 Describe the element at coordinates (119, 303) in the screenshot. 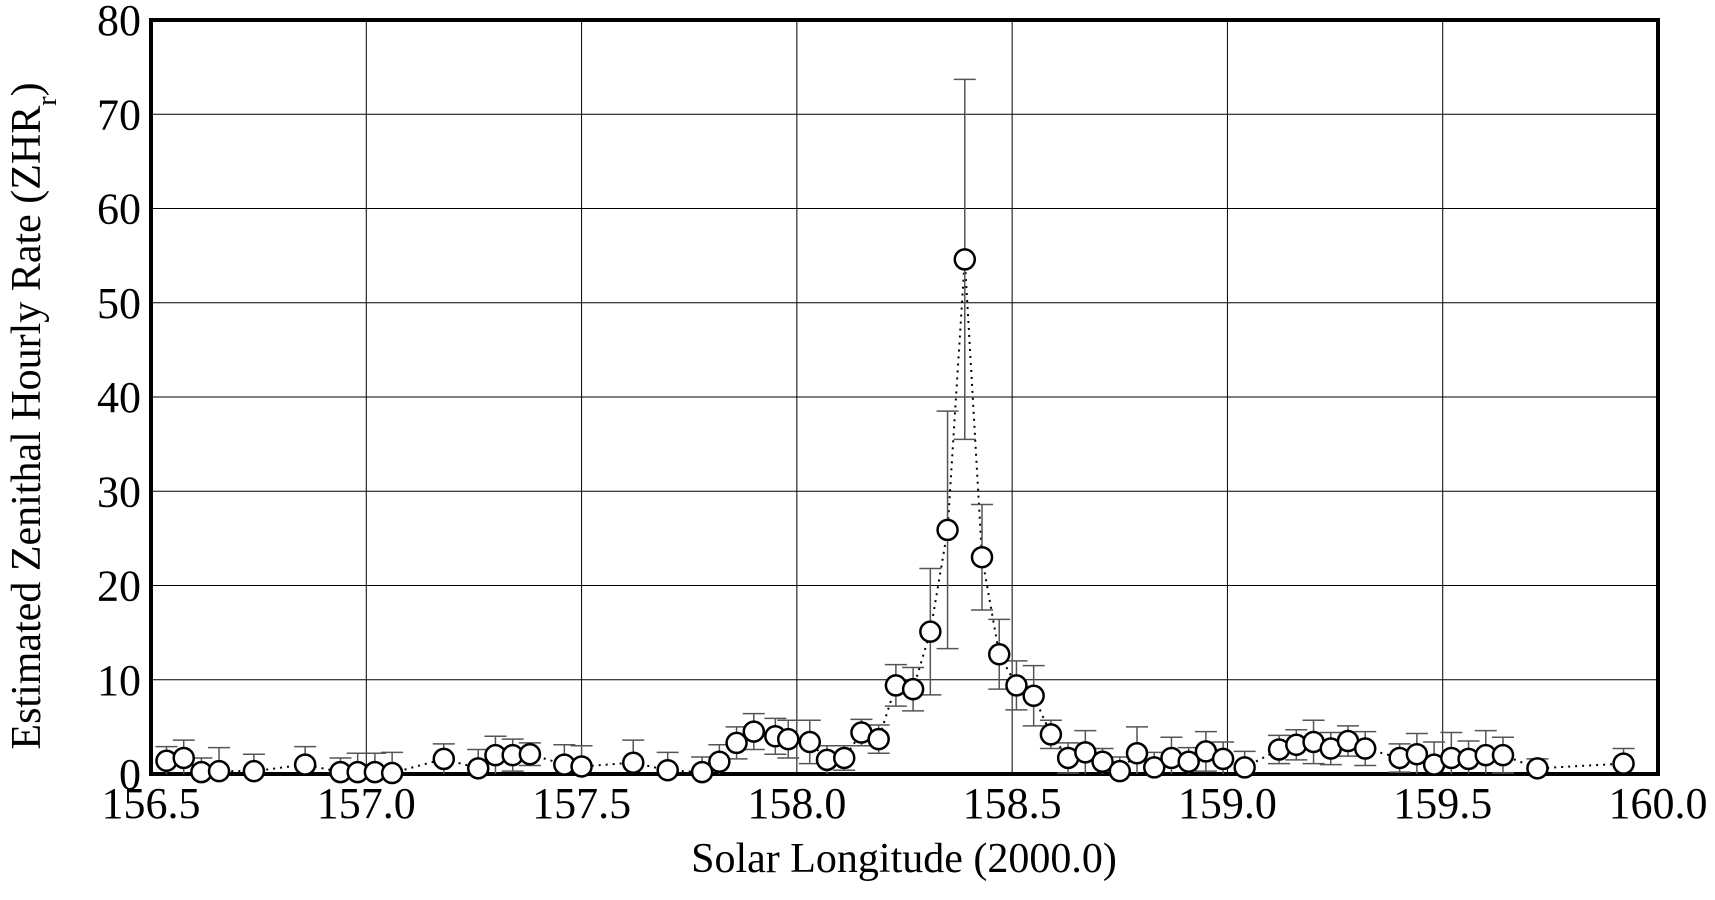

I see `y-tick-label: 50` at that location.